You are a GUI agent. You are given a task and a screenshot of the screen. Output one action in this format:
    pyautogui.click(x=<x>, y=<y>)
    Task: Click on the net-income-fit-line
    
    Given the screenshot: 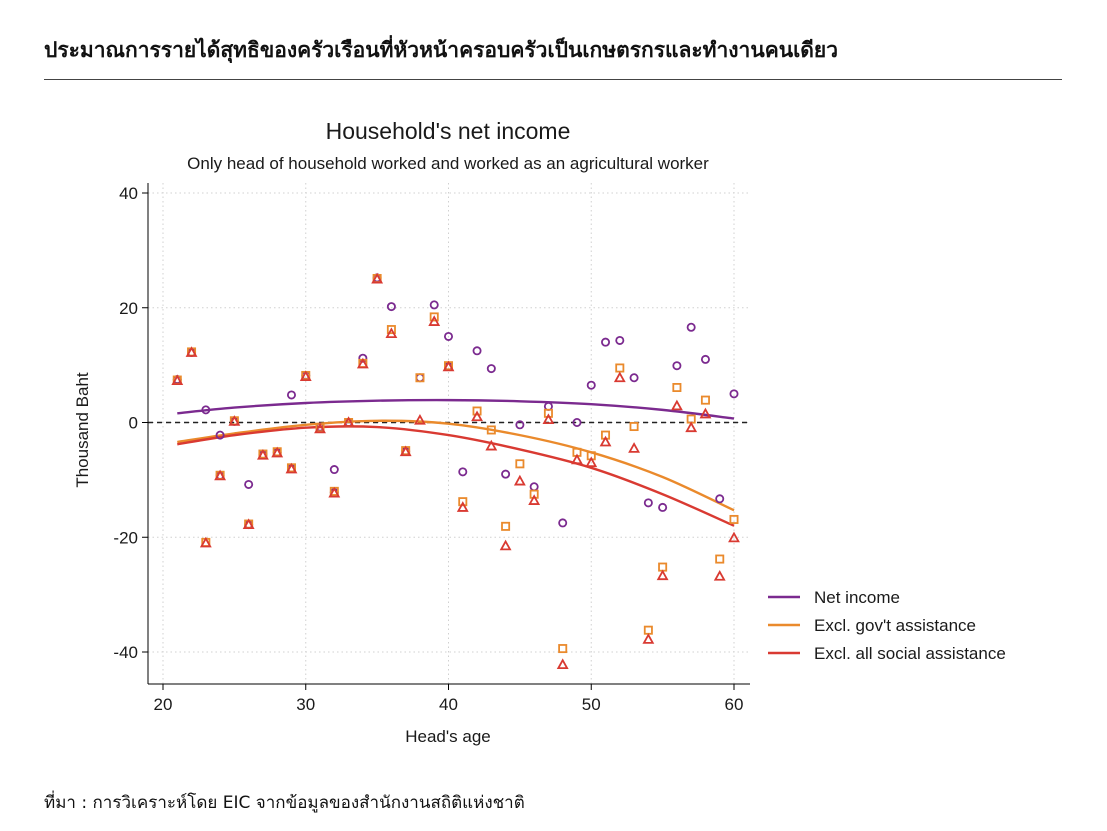 What is the action you would take?
    pyautogui.click(x=456, y=409)
    